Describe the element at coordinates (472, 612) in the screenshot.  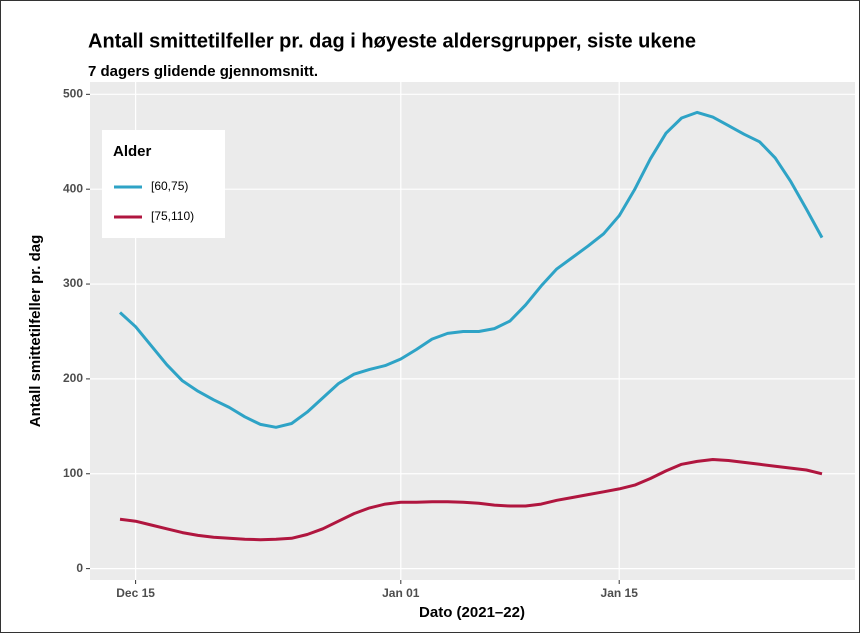
I see `x-axis-title: Dato (2021–22)` at that location.